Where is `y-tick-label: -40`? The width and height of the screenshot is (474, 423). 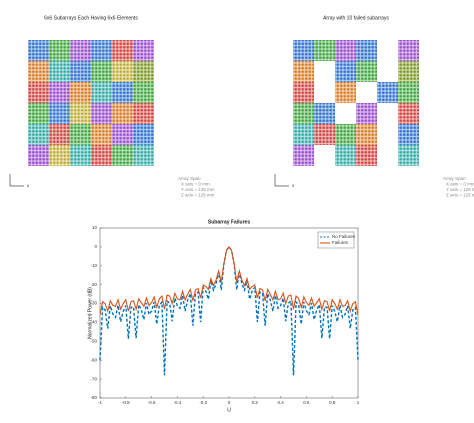
y-tick-label: -40 is located at coordinates (93, 322).